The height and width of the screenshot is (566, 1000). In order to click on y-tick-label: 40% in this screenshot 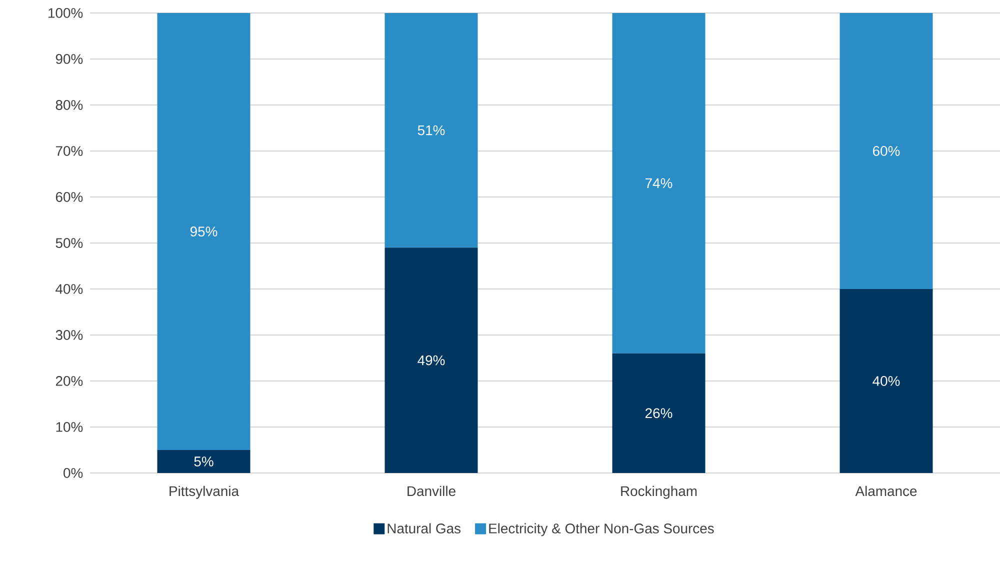, I will do `click(69, 289)`.